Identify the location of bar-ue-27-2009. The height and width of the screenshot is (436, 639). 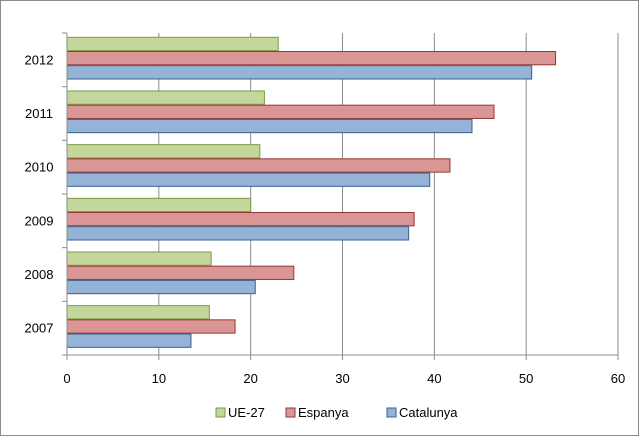
(159, 205).